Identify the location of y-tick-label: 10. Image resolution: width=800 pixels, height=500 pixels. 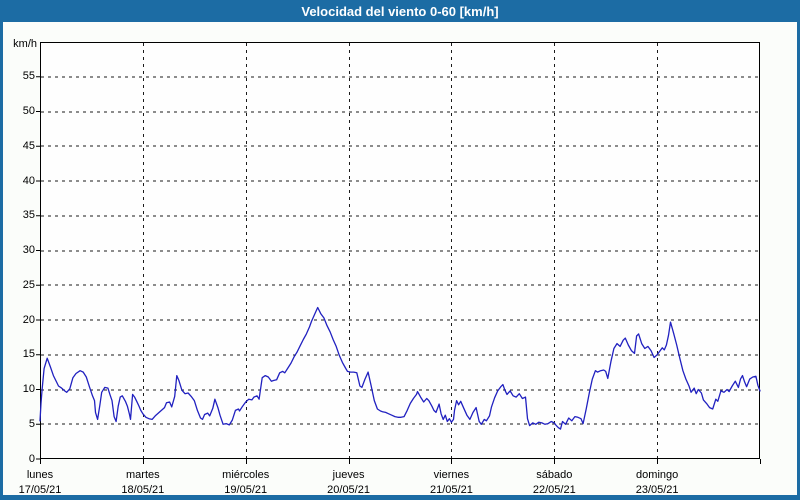
(28, 389).